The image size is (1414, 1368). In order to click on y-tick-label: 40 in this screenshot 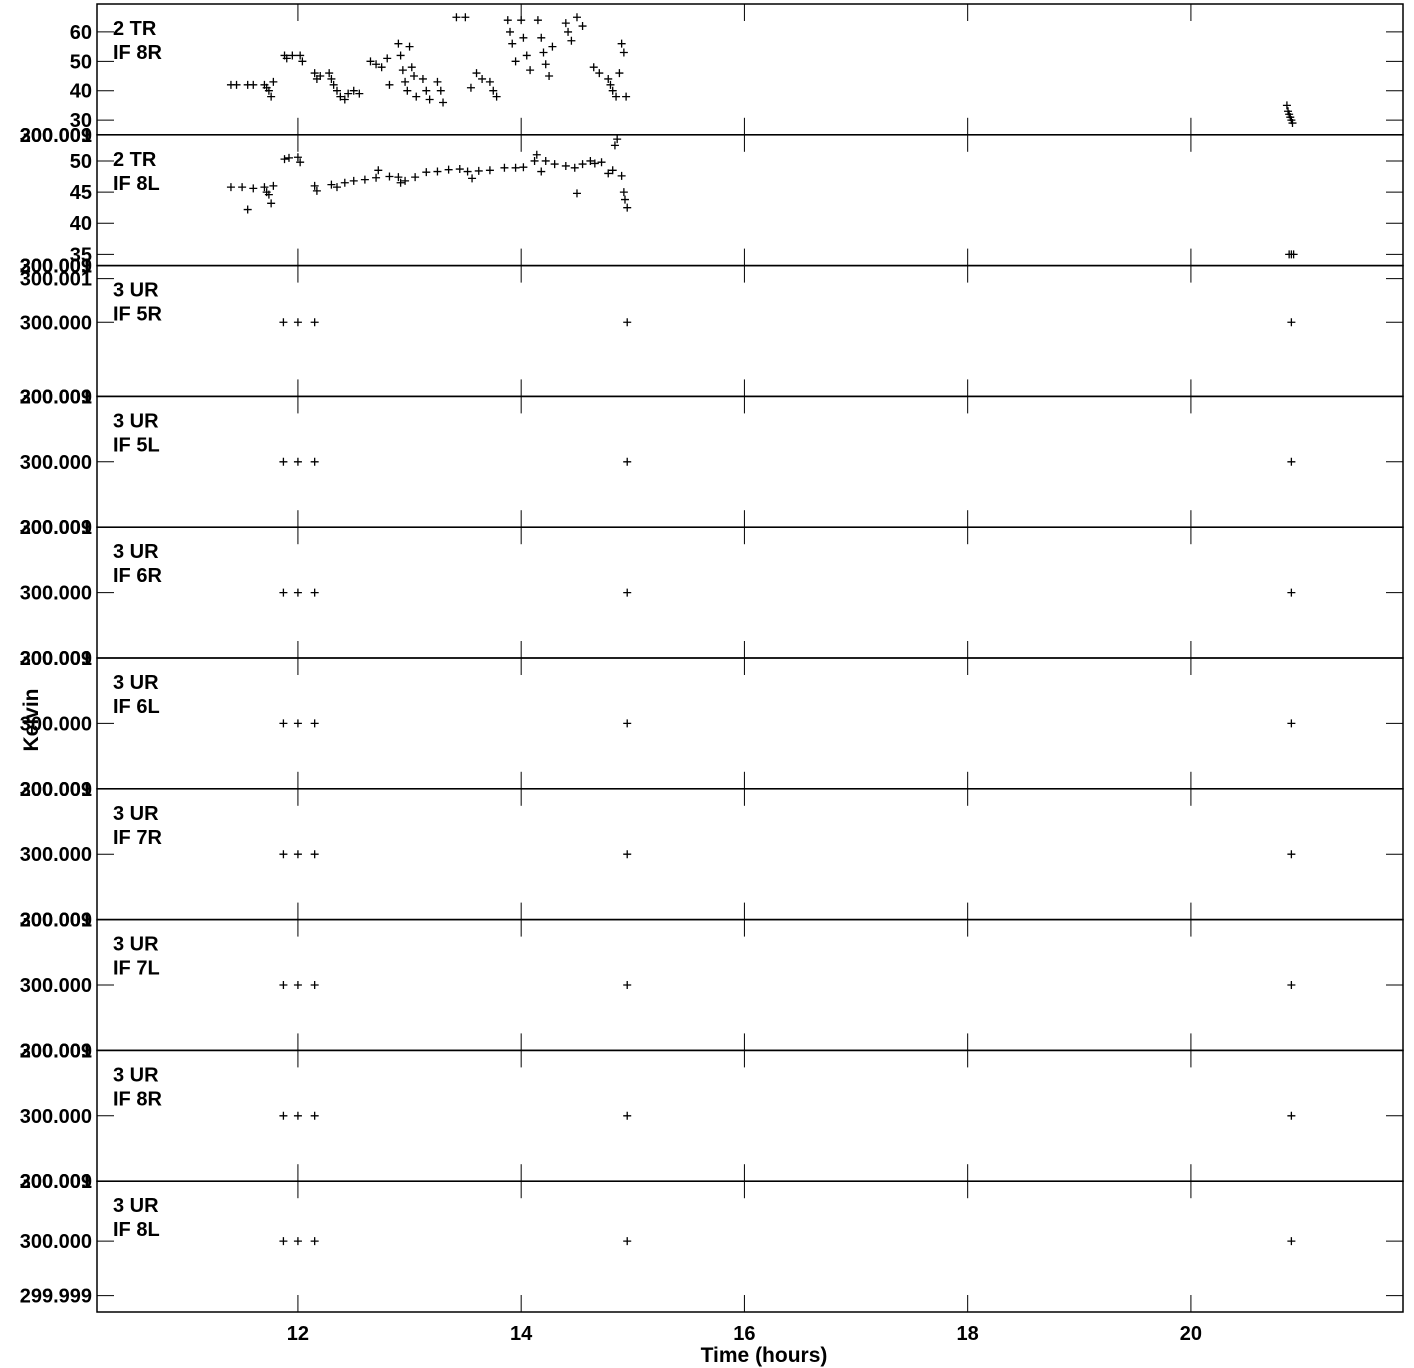, I will do `click(81, 92)`.